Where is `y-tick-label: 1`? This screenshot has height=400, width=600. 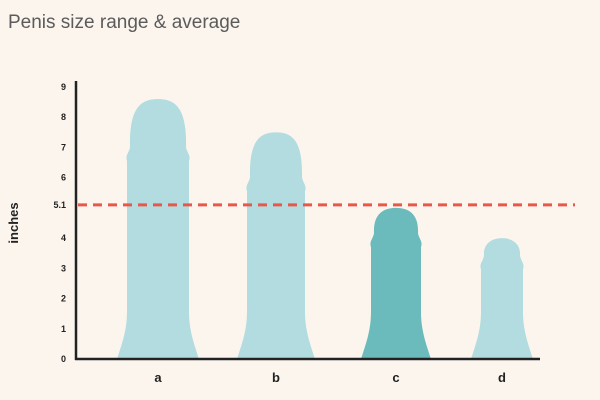
y-tick-label: 1 is located at coordinates (63, 329).